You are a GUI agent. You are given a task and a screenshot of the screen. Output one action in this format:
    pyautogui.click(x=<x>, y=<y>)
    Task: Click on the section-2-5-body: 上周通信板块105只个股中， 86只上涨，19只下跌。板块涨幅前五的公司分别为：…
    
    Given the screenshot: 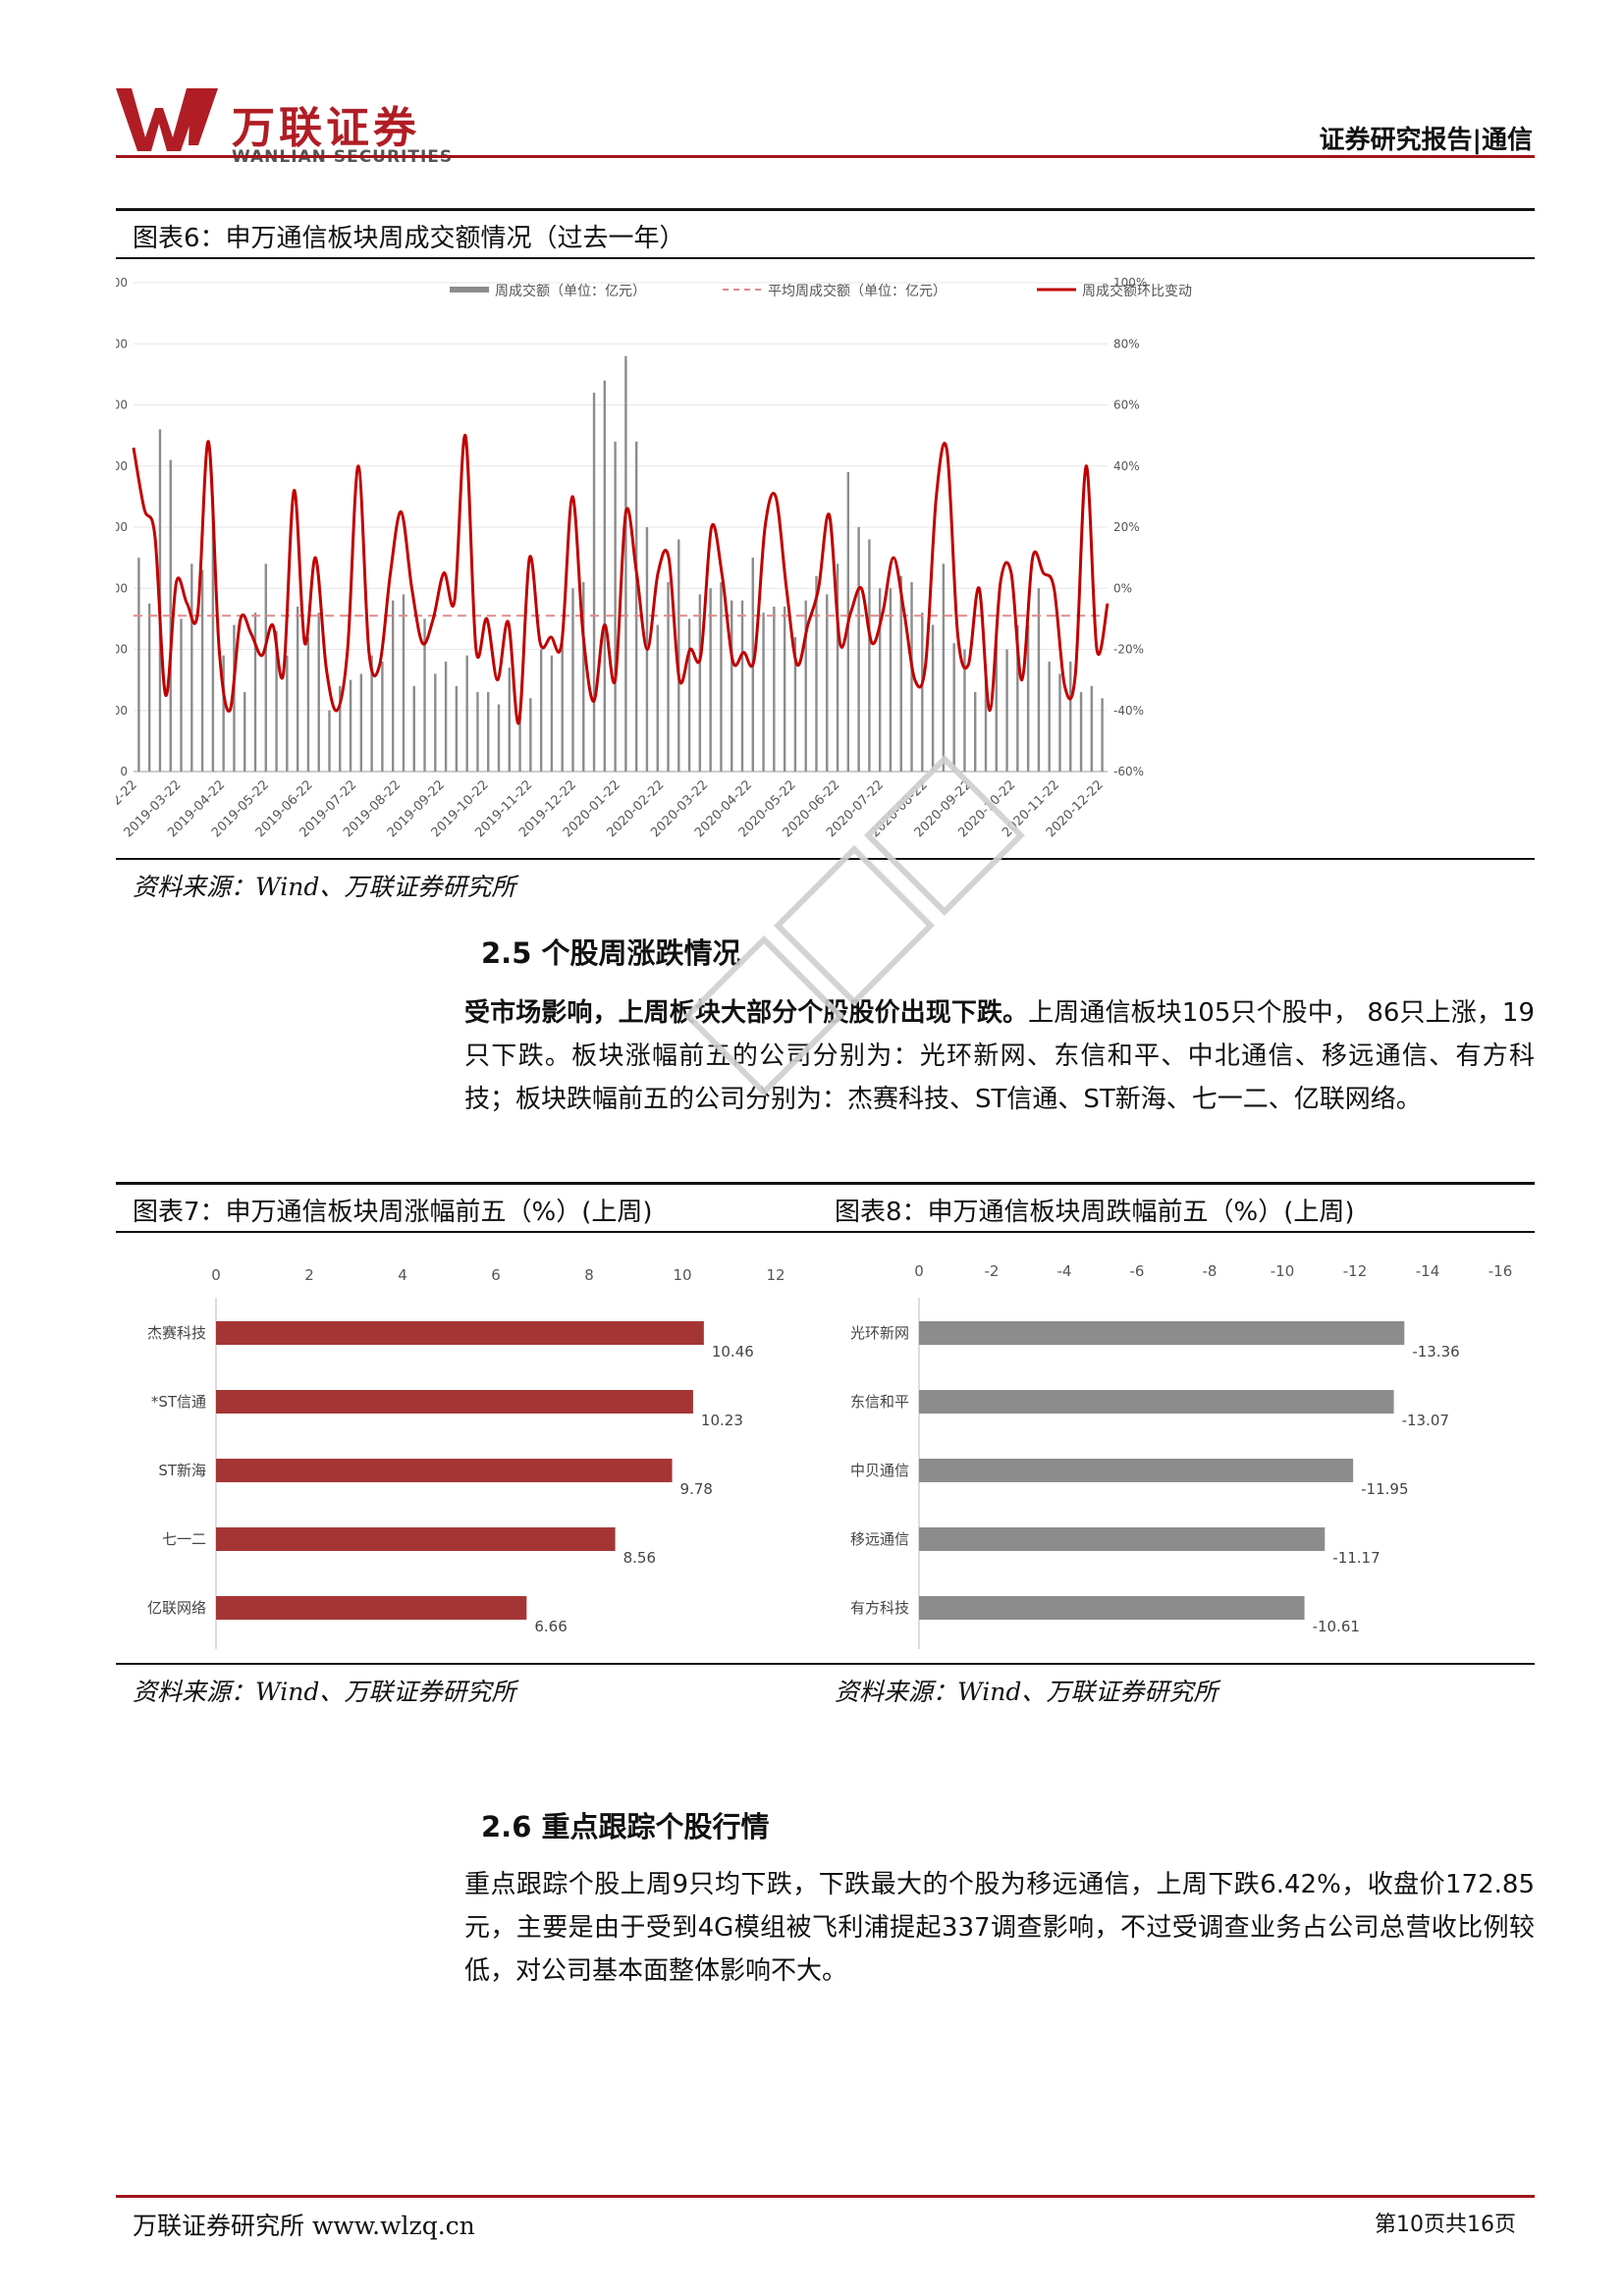 What is the action you would take?
    pyautogui.click(x=999, y=1056)
    